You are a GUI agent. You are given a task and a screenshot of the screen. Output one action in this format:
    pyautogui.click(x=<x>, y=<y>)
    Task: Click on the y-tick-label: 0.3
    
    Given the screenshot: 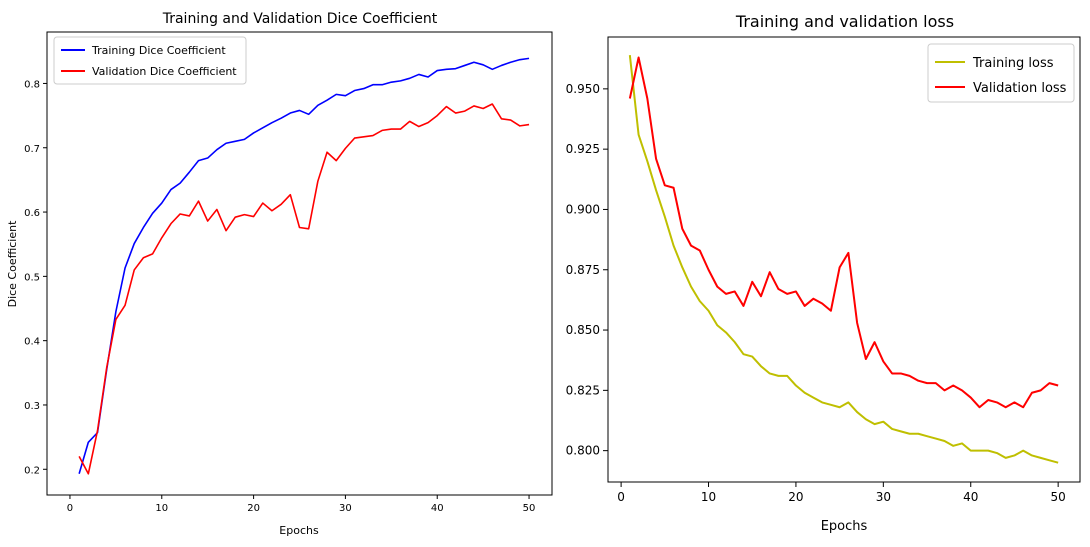 What is the action you would take?
    pyautogui.click(x=32, y=406)
    